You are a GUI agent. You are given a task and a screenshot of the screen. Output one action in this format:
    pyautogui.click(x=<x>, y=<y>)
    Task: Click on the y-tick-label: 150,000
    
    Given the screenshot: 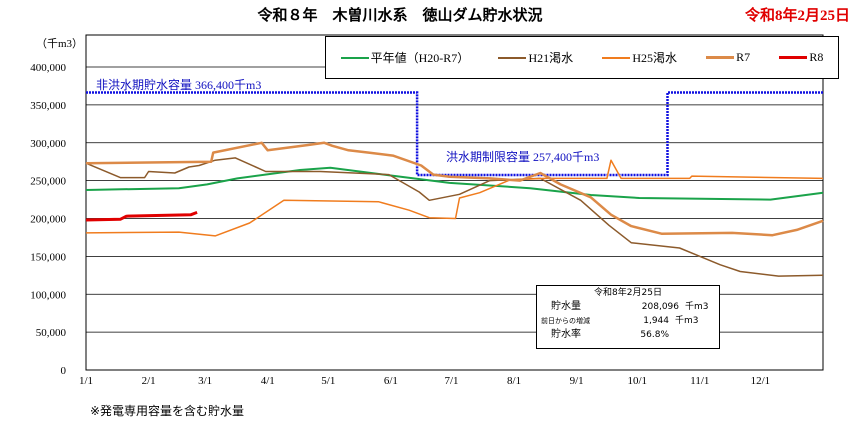 What is the action you would take?
    pyautogui.click(x=48, y=257)
    